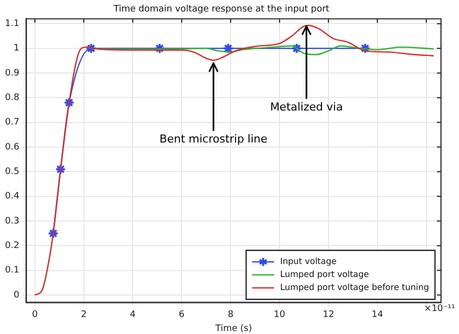  What do you see at coordinates (12, 98) in the screenshot?
I see `y-tick-label: 0.8` at bounding box center [12, 98].